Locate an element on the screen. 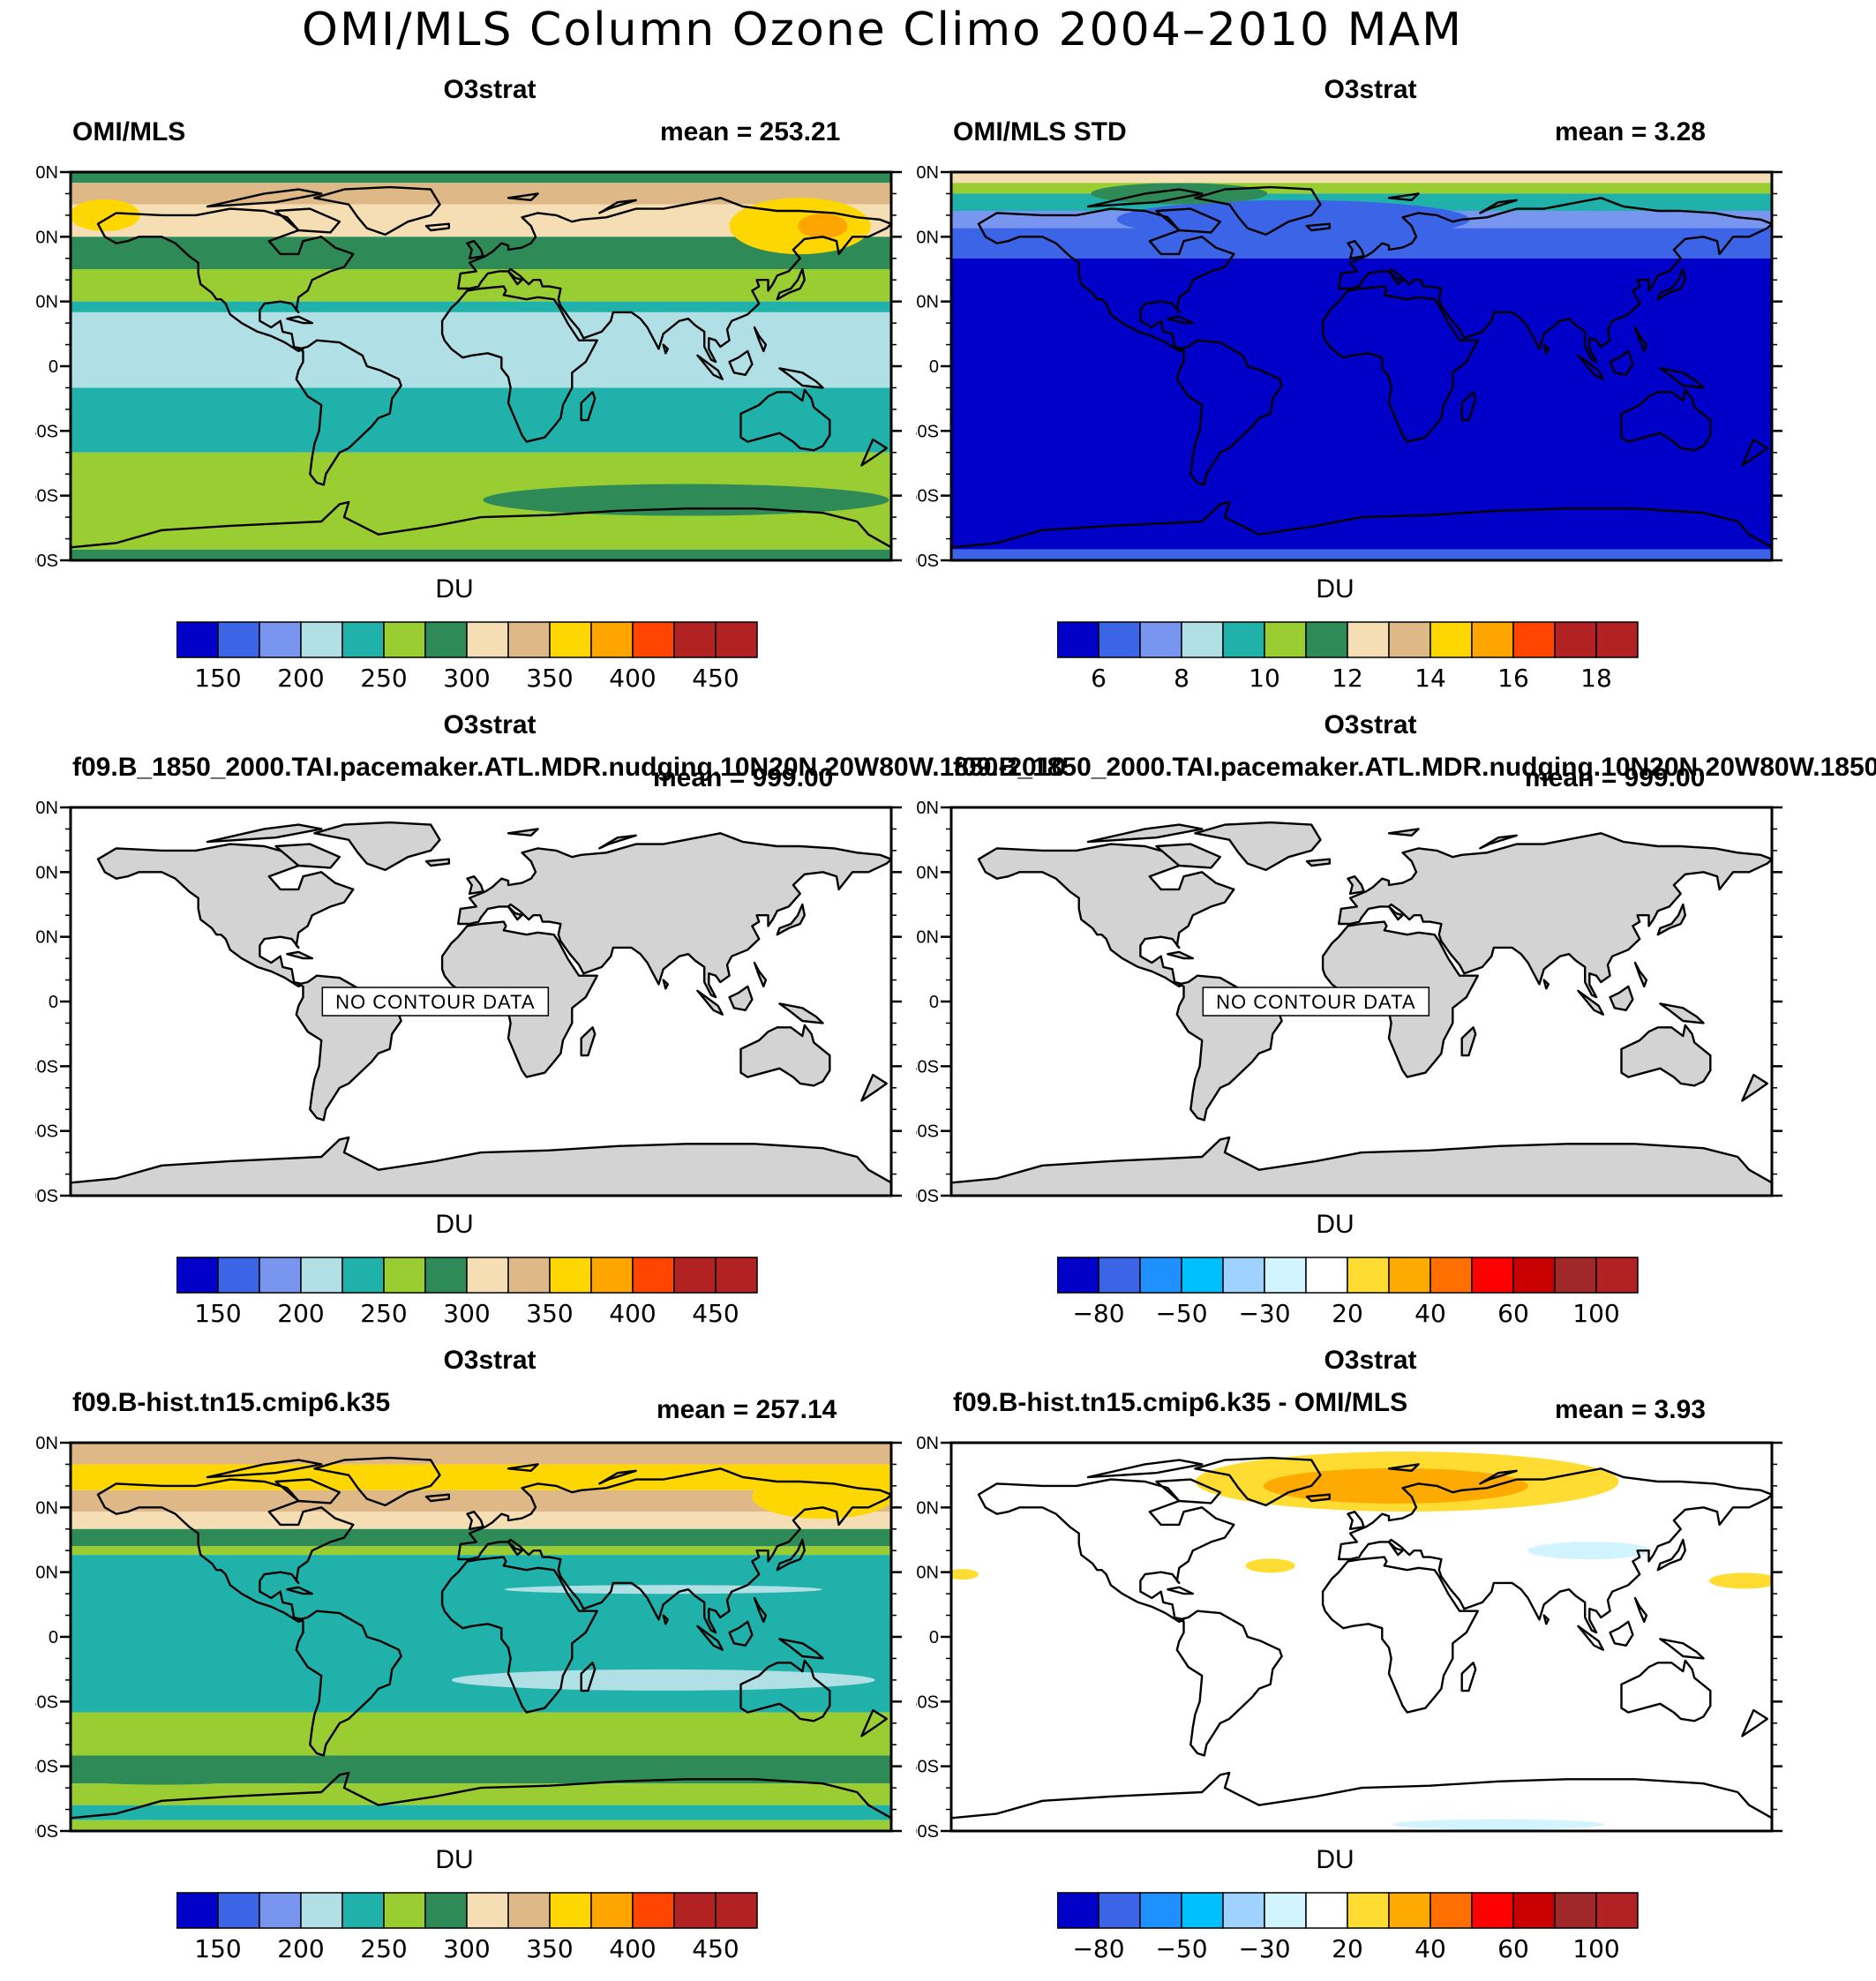 This screenshot has height=1981, width=1876. no-data-text: NO CONTOUR DATA is located at coordinates (435, 1002).